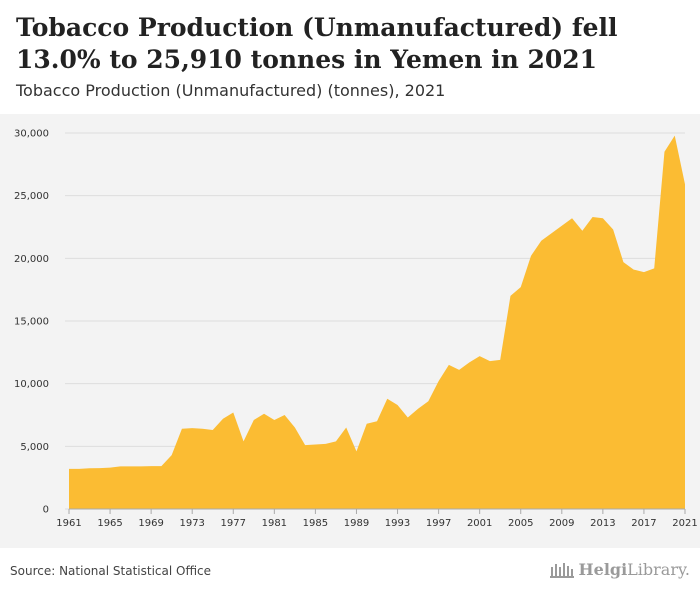 The image size is (700, 596). I want to click on y-tick-label: 15,000, so click(31, 322).